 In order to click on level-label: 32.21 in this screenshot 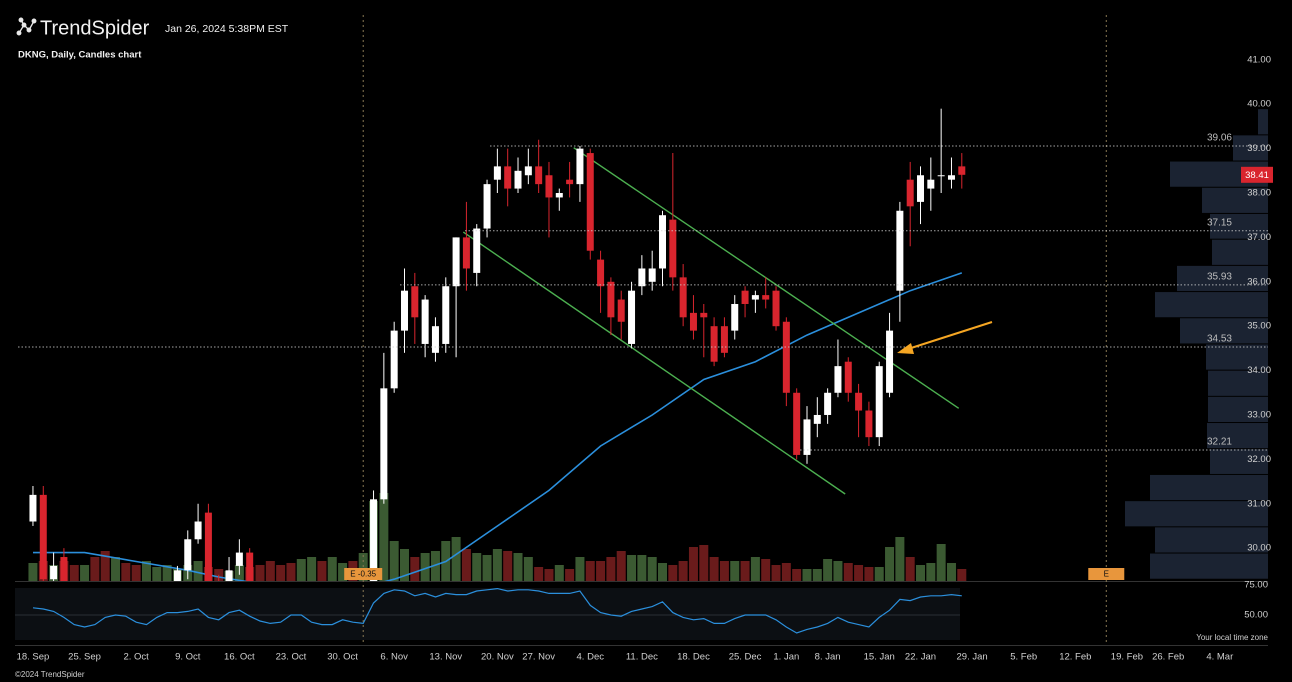, I will do `click(1219, 442)`.